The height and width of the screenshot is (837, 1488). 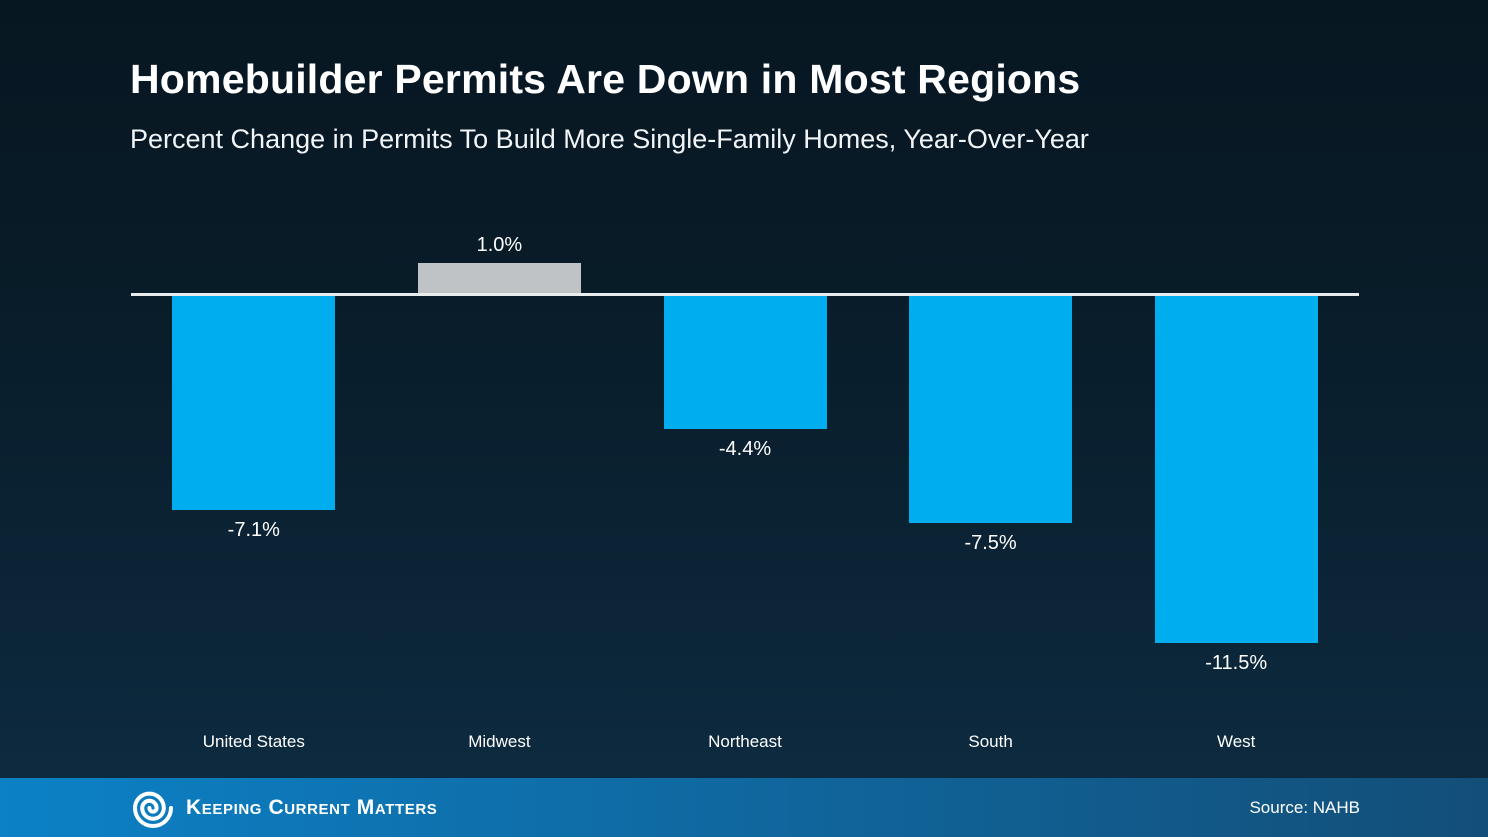 What do you see at coordinates (499, 244) in the screenshot?
I see `value-label-midwest: 1.0%` at bounding box center [499, 244].